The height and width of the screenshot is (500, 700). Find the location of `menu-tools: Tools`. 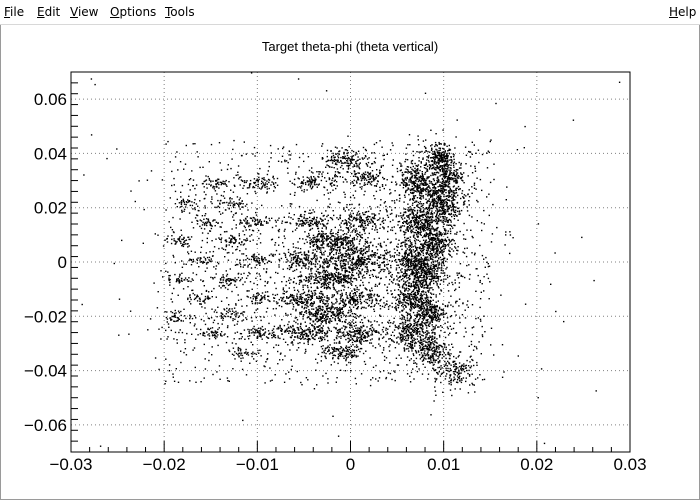

menu-tools: Tools is located at coordinates (180, 12).